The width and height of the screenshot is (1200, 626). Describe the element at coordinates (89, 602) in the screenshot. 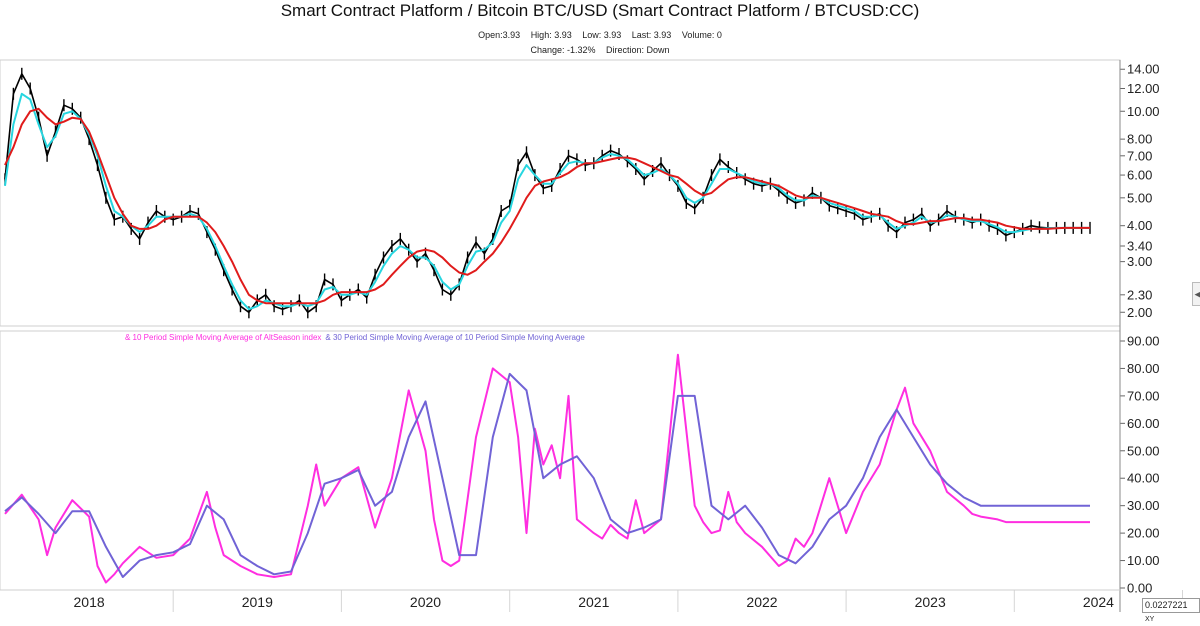

I see `year-label: 2018` at that location.